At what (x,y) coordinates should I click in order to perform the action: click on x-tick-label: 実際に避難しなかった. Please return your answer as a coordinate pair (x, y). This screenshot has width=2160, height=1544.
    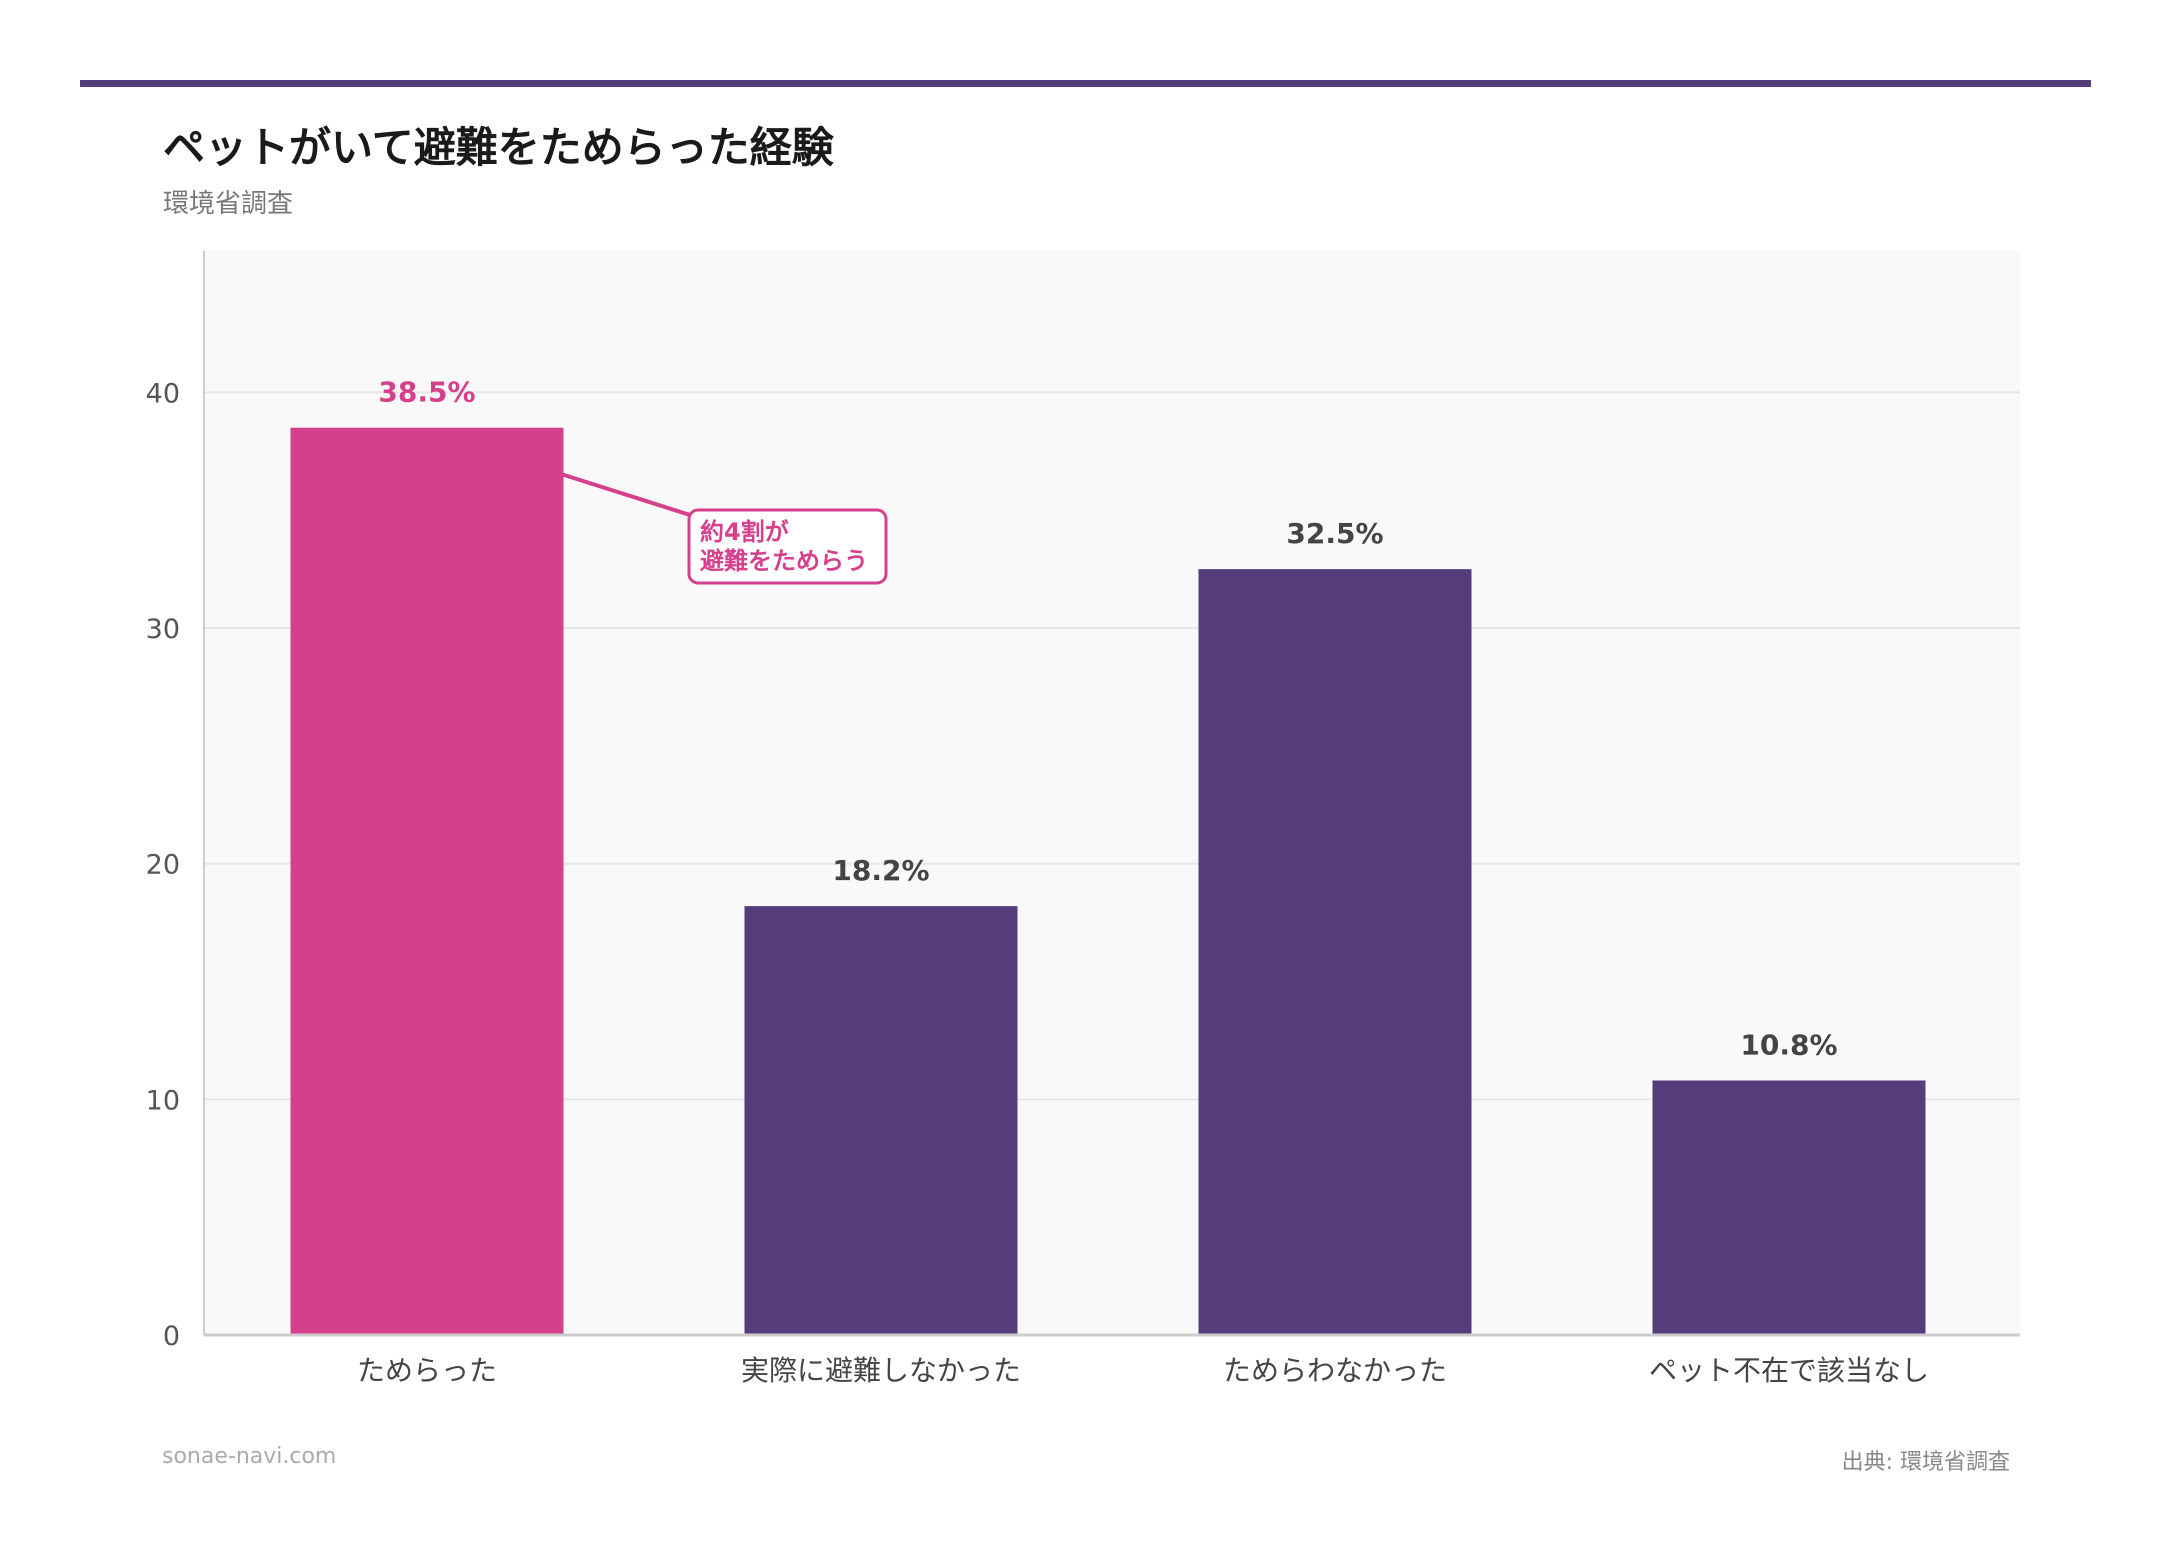
    Looking at the image, I should click on (881, 1370).